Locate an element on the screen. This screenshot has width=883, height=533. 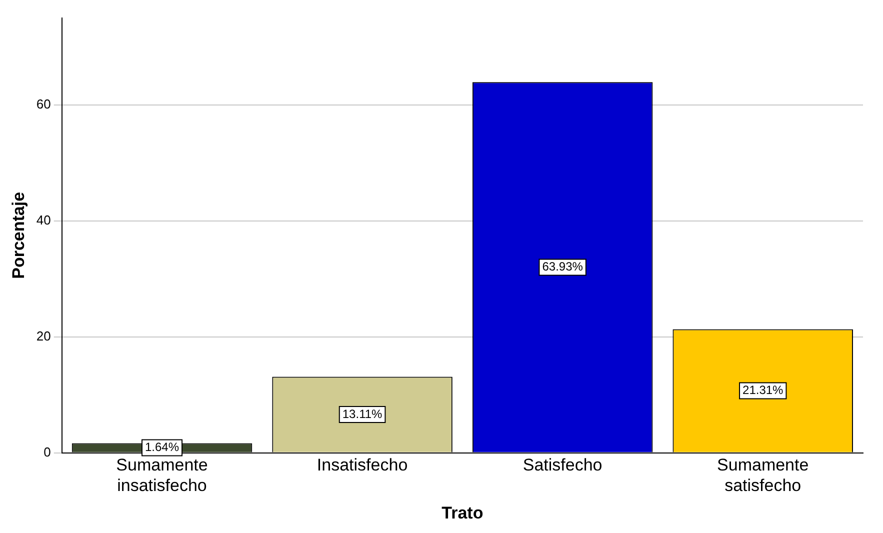
x-tick-label: Insatisfecho is located at coordinates (362, 465).